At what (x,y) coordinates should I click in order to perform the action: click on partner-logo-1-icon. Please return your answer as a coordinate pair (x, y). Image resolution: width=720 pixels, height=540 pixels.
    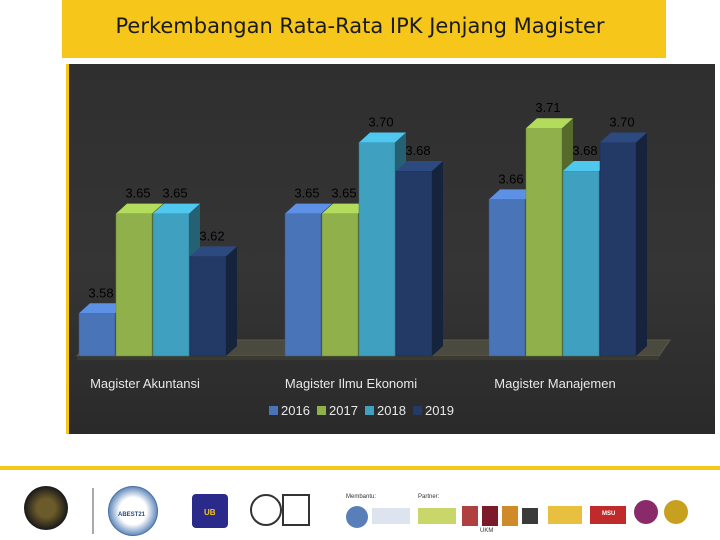
    Looking at the image, I should click on (437, 516).